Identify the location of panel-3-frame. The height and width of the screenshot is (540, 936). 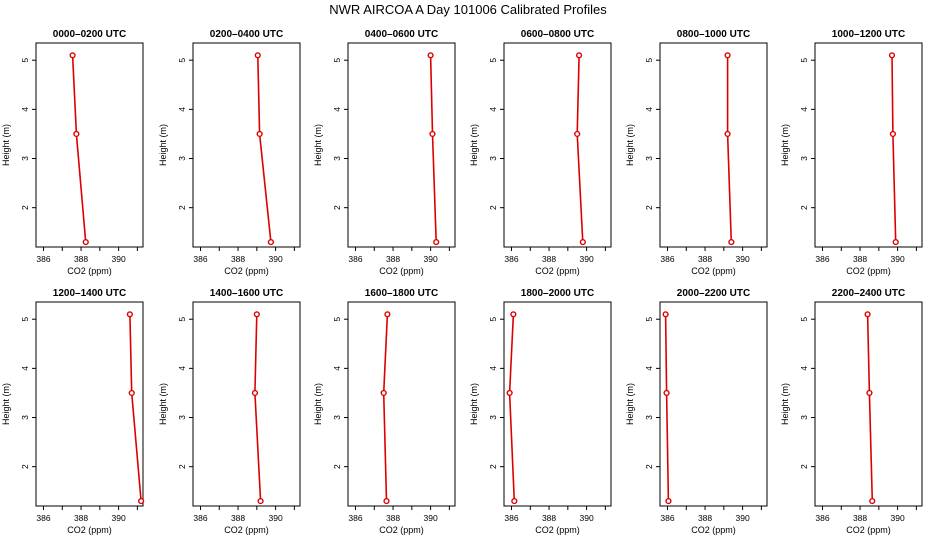
(401, 145).